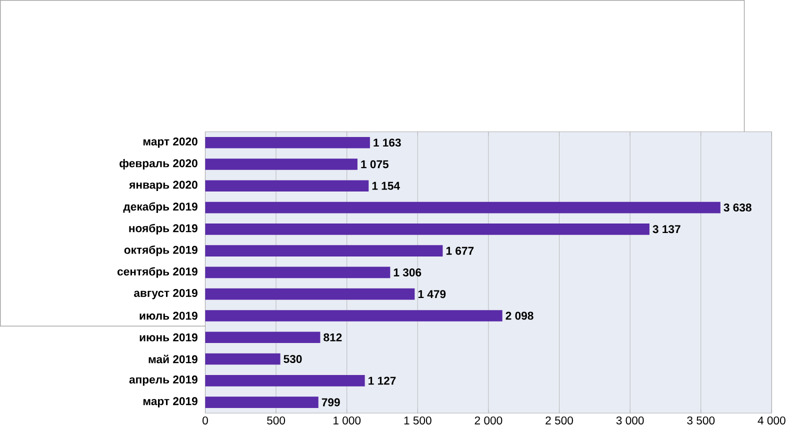 This screenshot has width=789, height=428. Describe the element at coordinates (418, 420) in the screenshot. I see `x-tick-label: 1 500` at that location.